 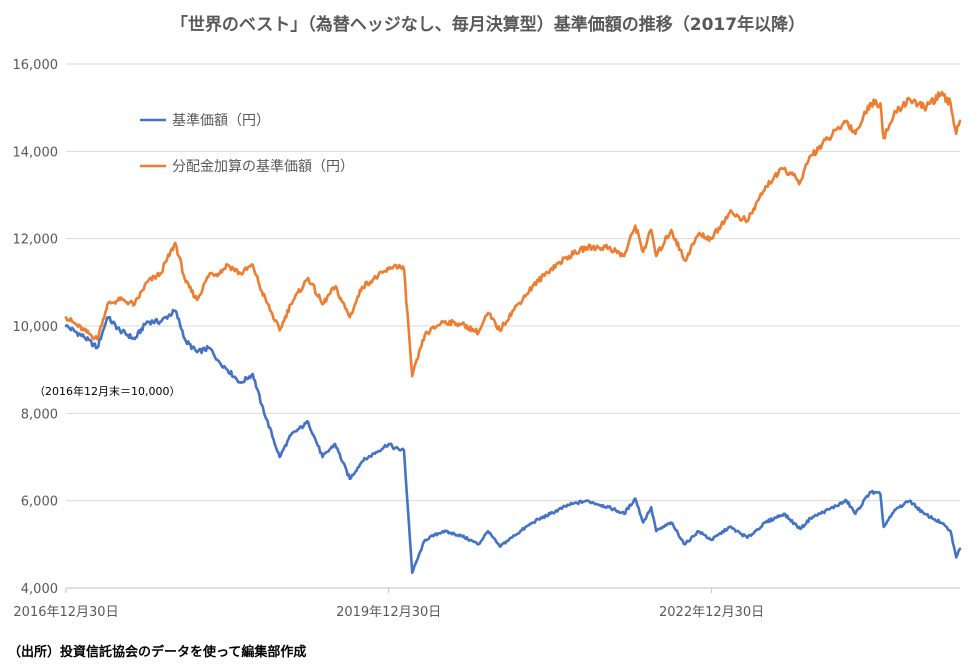 What do you see at coordinates (247, 143) in the screenshot?
I see `legend: 基準価額（円） 分配金加算の基準価額（円）` at bounding box center [247, 143].